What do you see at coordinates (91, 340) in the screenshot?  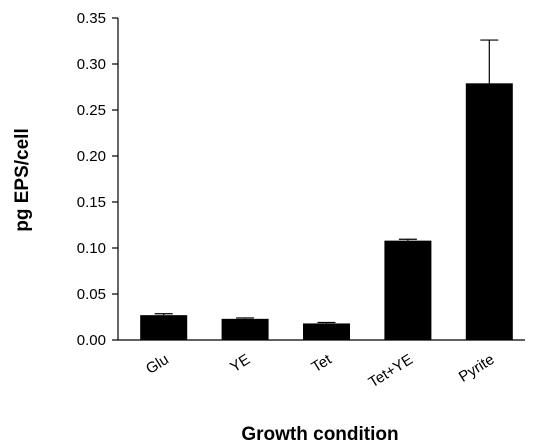 I see `y-tick-label: 0.00` at bounding box center [91, 340].